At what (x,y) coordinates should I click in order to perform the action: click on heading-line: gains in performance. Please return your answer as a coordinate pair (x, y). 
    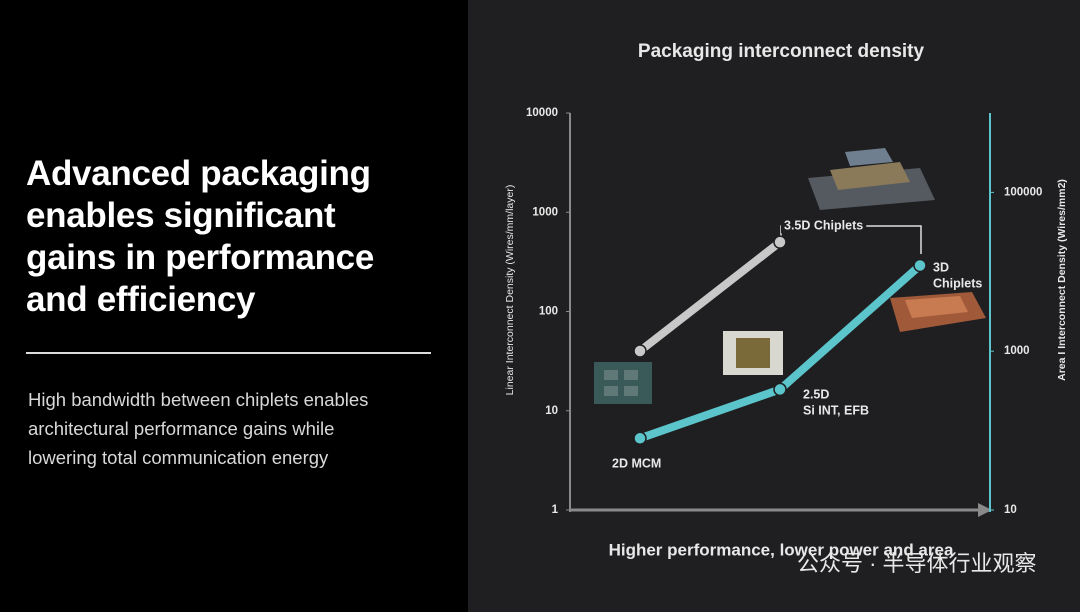
    Looking at the image, I should click on (200, 257).